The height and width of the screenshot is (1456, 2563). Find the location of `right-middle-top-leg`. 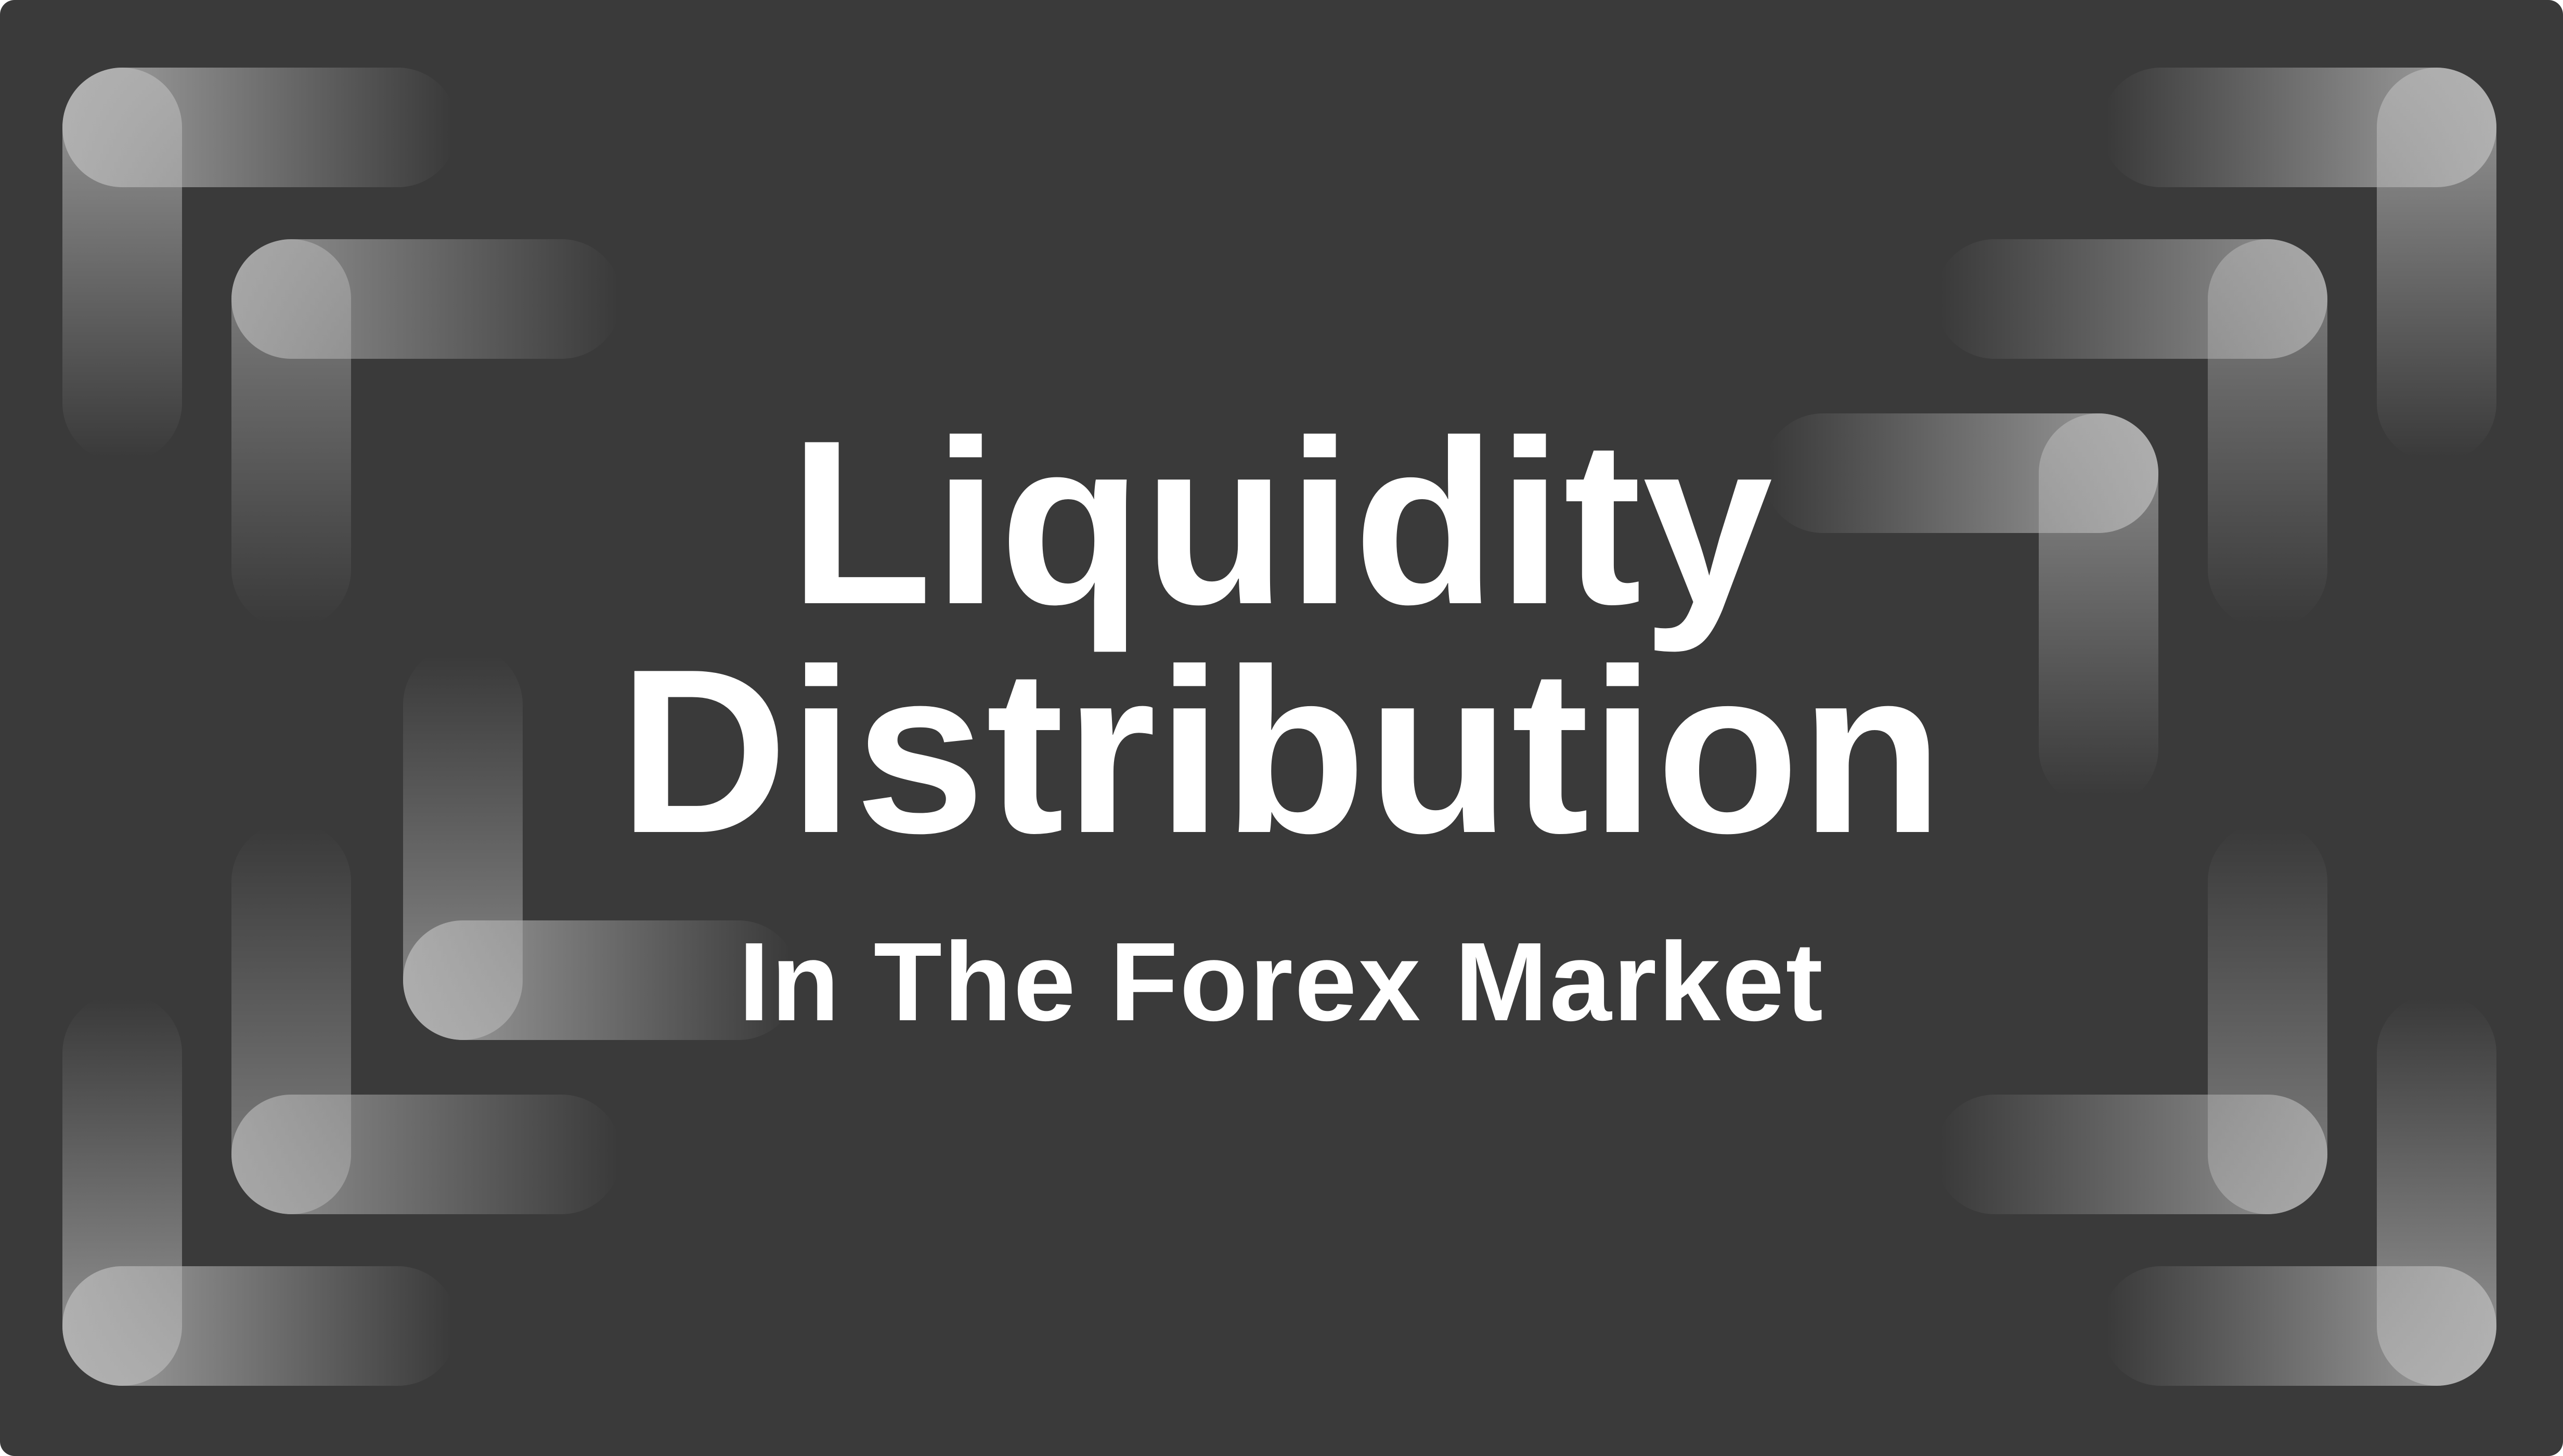

right-middle-top-leg is located at coordinates (2267, 434).